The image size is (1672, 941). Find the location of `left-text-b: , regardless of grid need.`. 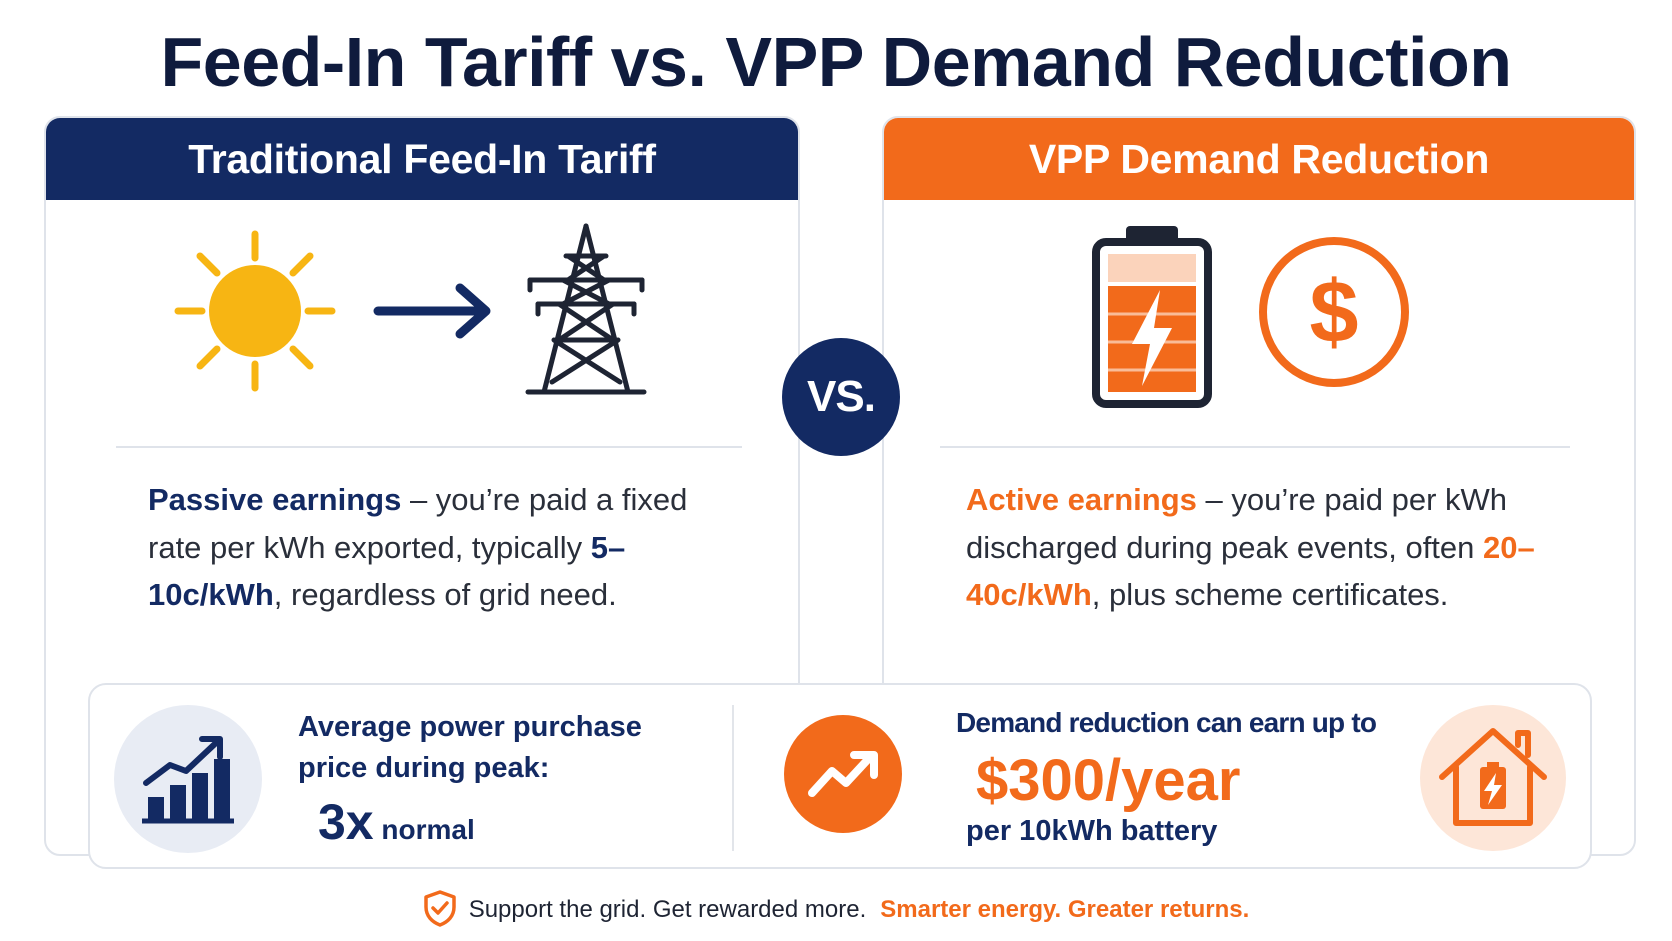

left-text-b: , regardless of grid need. is located at coordinates (445, 594).